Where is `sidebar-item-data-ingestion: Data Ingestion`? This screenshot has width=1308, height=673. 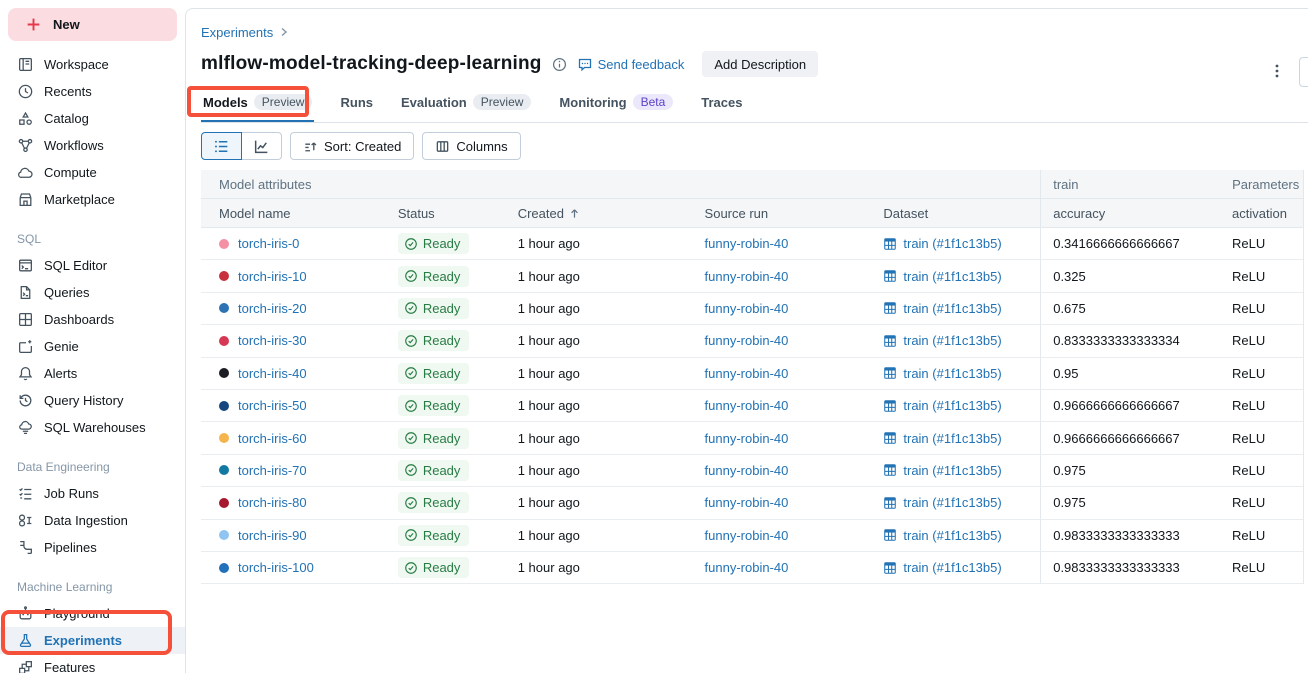
sidebar-item-data-ingestion: Data Ingestion is located at coordinates (92, 520).